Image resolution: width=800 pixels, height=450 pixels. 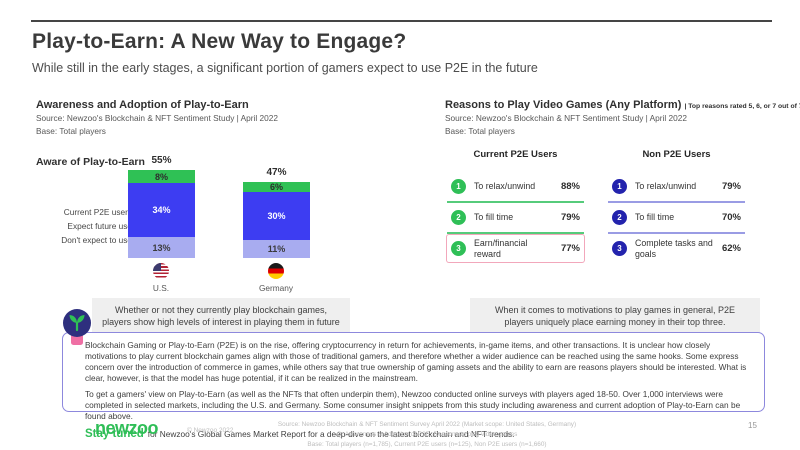 I want to click on bar-segment-current-p2e: 6%, so click(x=276, y=187).